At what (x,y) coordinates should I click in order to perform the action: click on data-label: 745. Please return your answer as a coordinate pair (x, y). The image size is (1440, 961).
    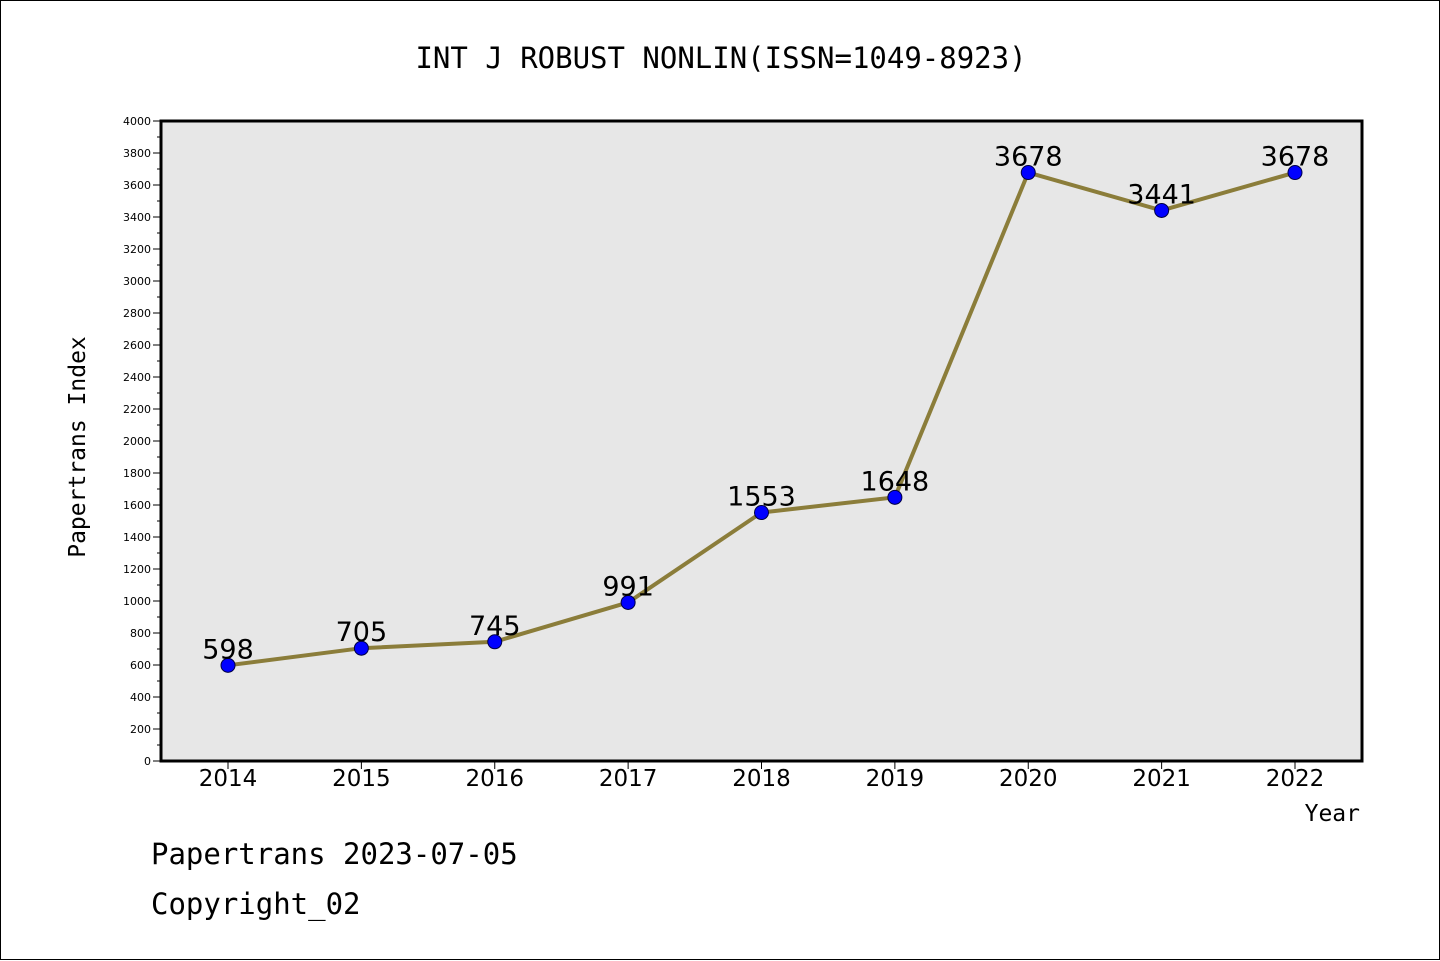
    Looking at the image, I should click on (495, 626).